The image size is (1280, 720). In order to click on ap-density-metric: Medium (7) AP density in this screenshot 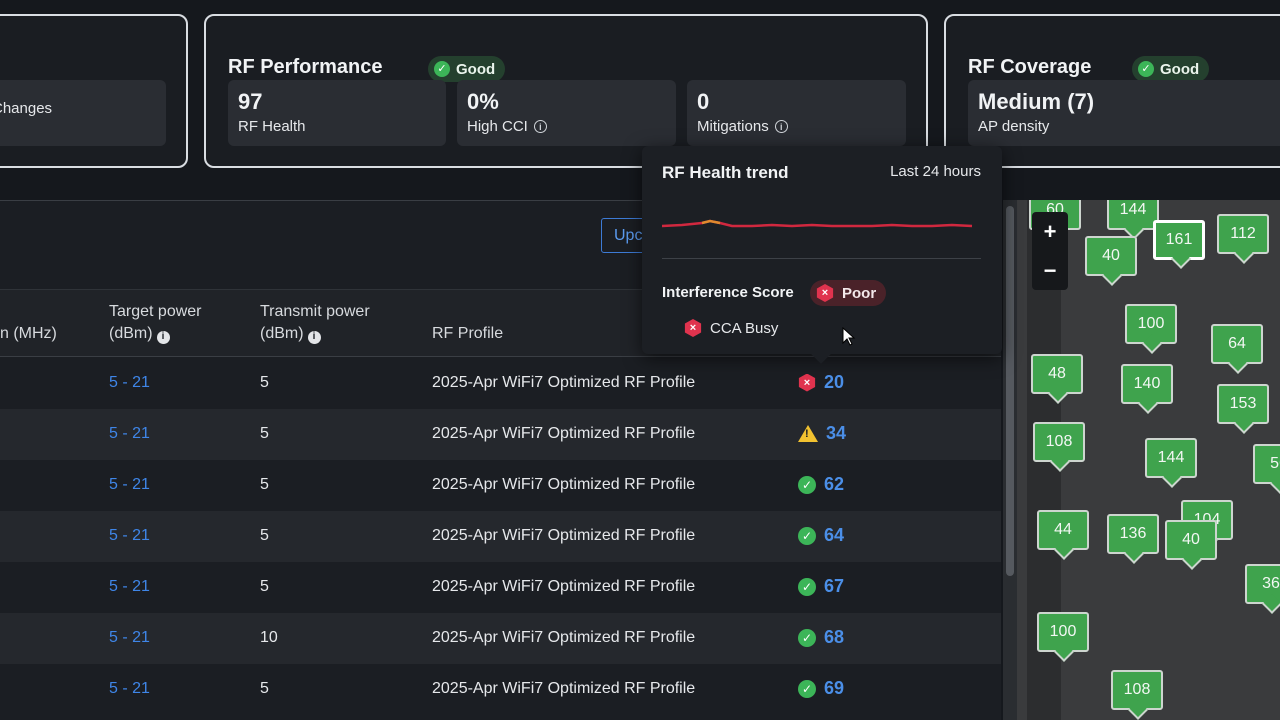, I will do `click(1124, 113)`.